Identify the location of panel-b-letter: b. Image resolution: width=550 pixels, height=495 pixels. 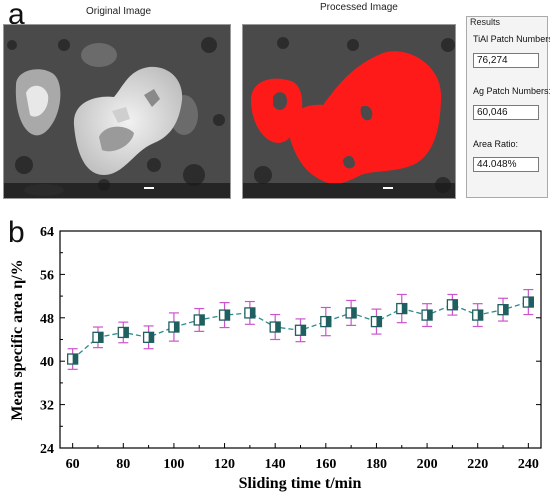
(16, 232).